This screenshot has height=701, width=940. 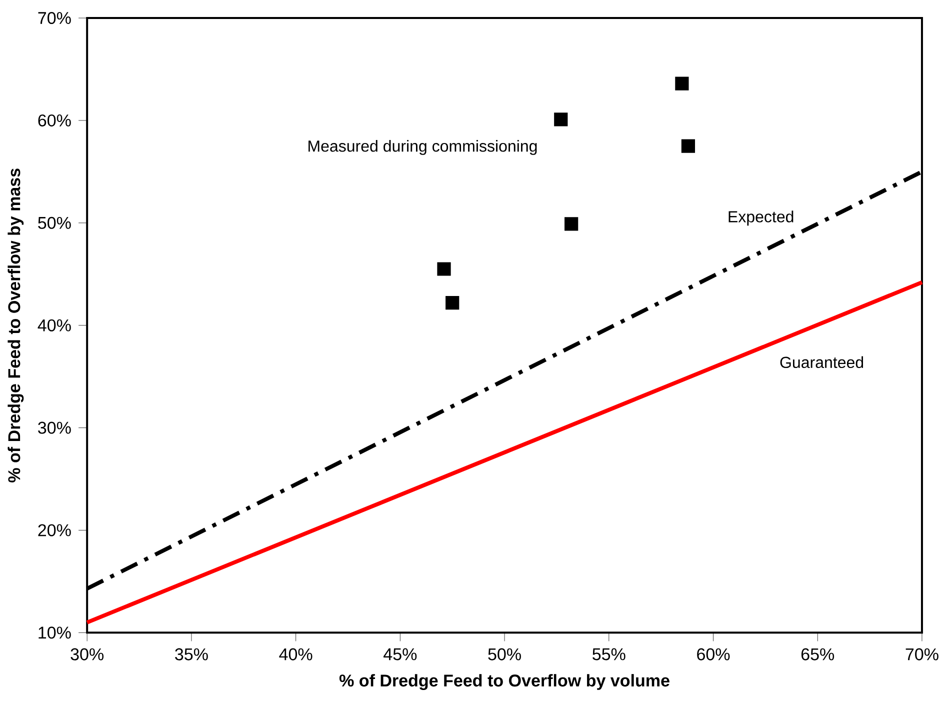 What do you see at coordinates (191, 654) in the screenshot?
I see `x-tick-label: 35%` at bounding box center [191, 654].